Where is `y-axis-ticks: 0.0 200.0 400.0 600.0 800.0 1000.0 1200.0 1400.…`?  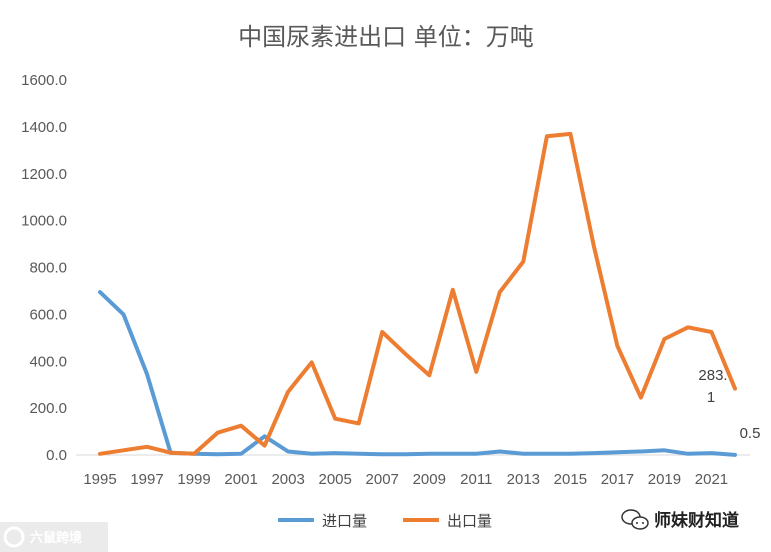 y-axis-ticks: 0.0 200.0 400.0 600.0 800.0 1000.0 1200.0 1400.… is located at coordinates (44, 268).